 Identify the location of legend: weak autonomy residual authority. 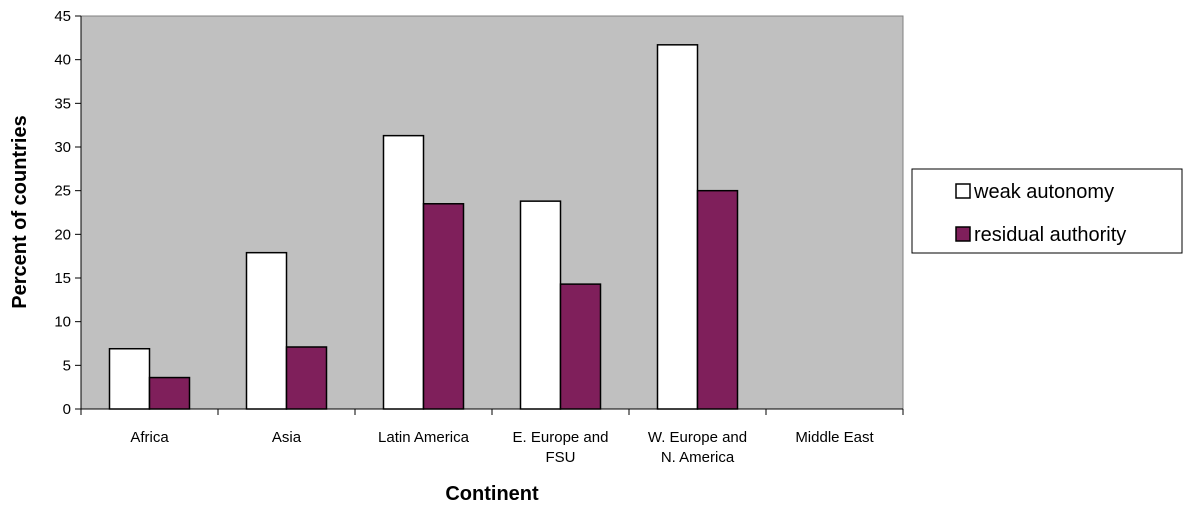
(1047, 211).